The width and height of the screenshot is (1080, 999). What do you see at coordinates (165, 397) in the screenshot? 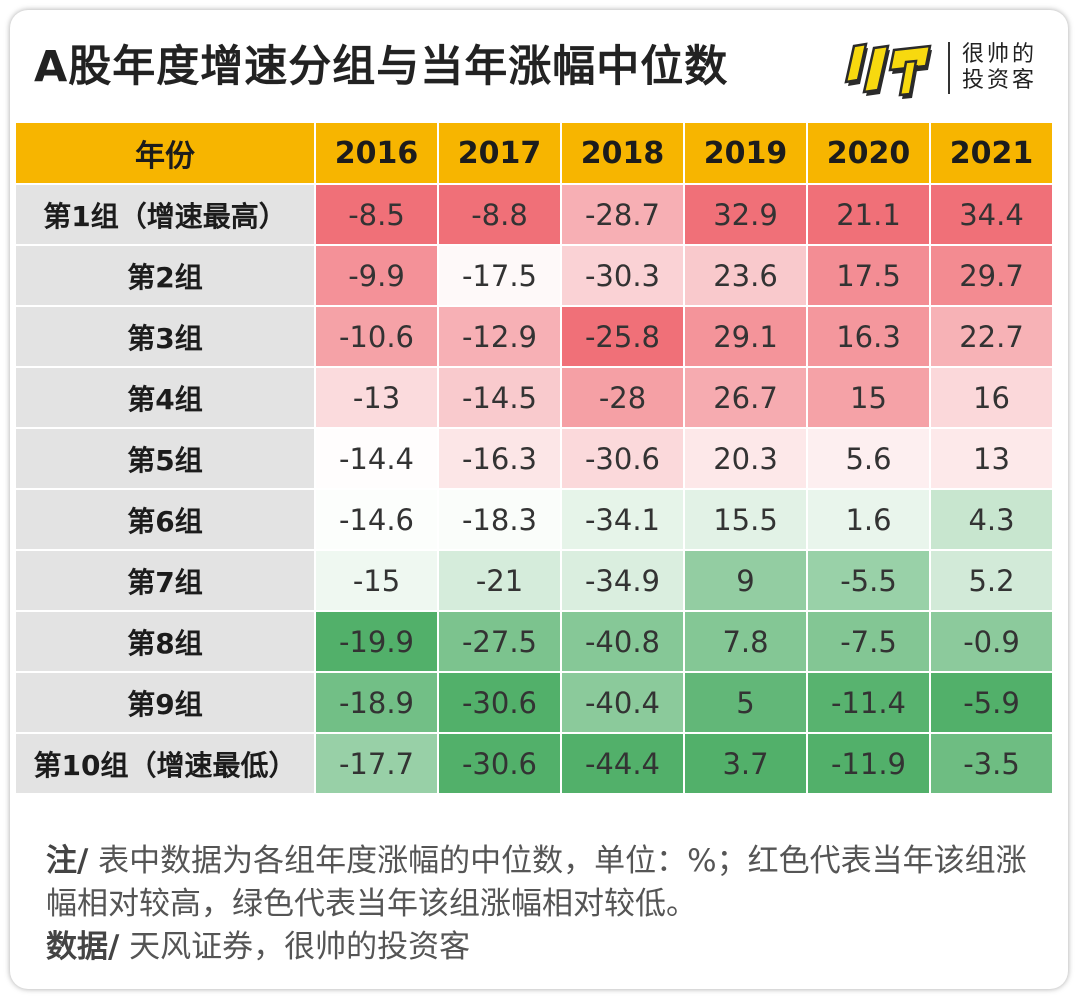
I see `row-label: 第4组` at bounding box center [165, 397].